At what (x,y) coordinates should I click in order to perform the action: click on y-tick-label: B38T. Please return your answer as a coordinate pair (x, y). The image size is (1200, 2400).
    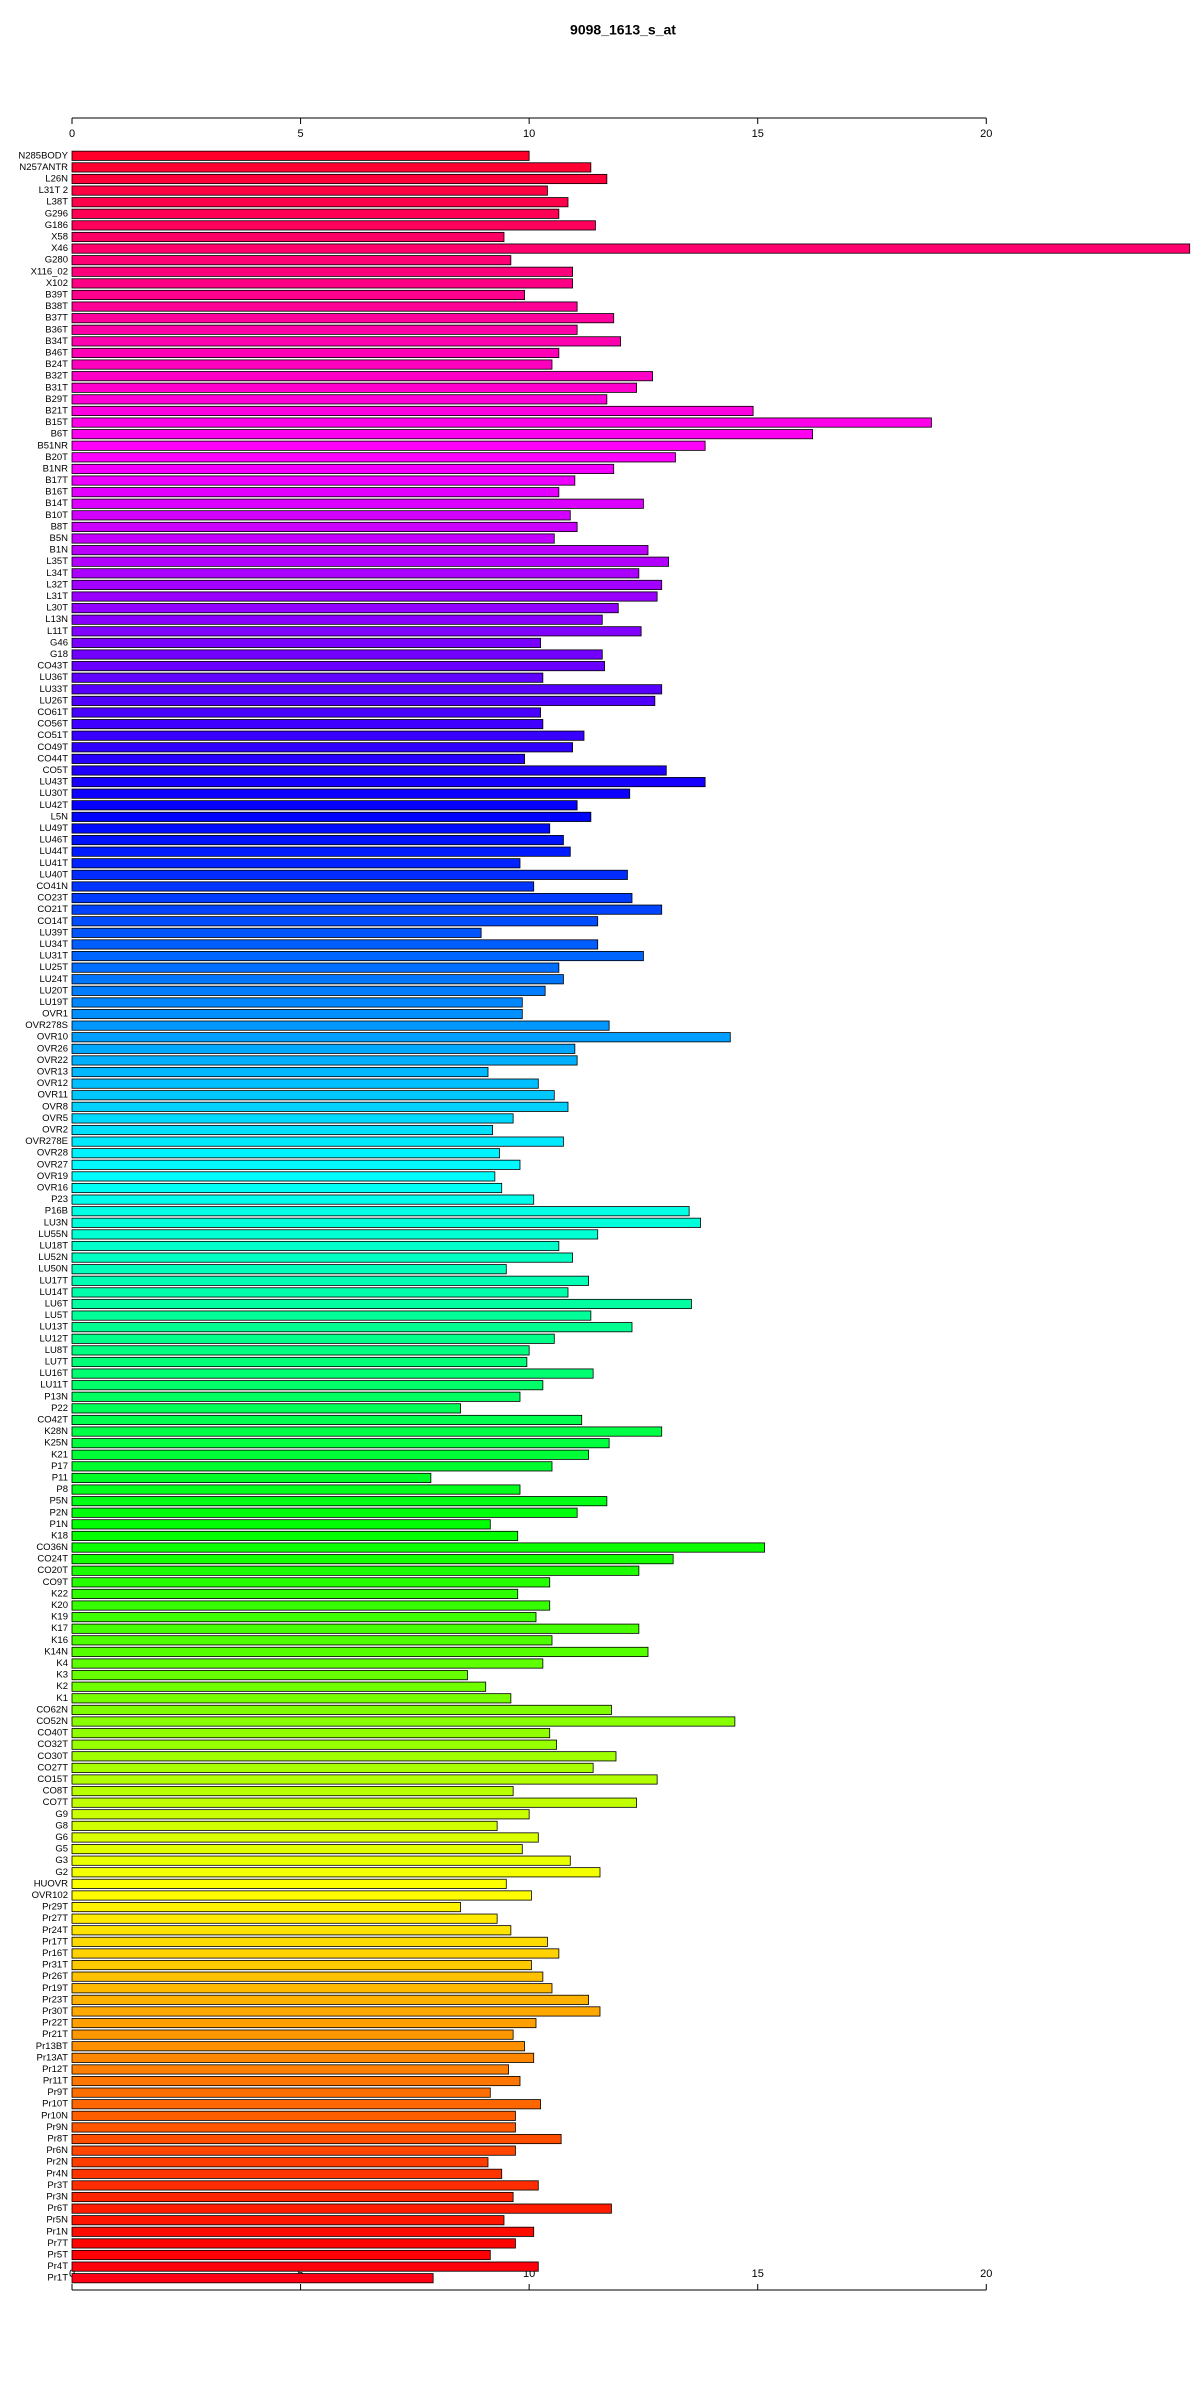
    Looking at the image, I should click on (56, 306).